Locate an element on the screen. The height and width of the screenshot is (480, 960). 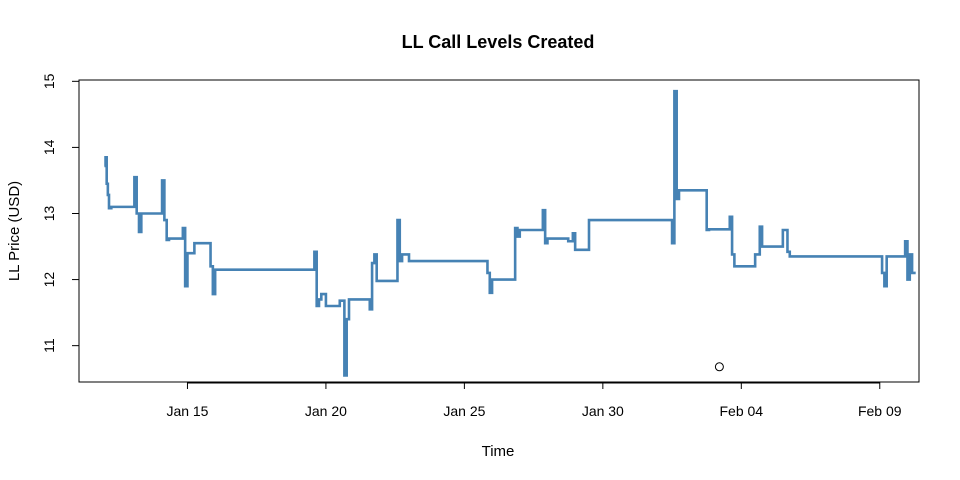
y-tick-label: 13 is located at coordinates (49, 213).